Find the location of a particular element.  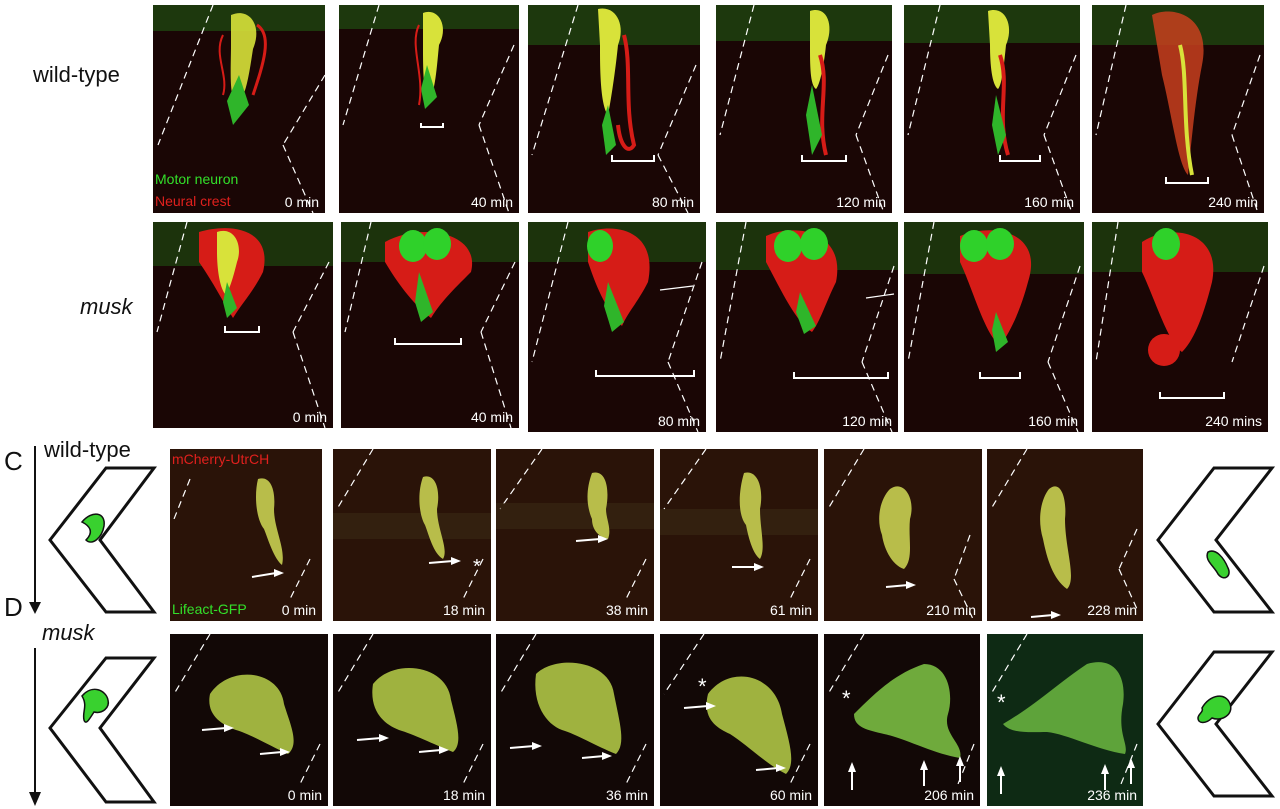

timestamp: 240 mins is located at coordinates (1233, 421).